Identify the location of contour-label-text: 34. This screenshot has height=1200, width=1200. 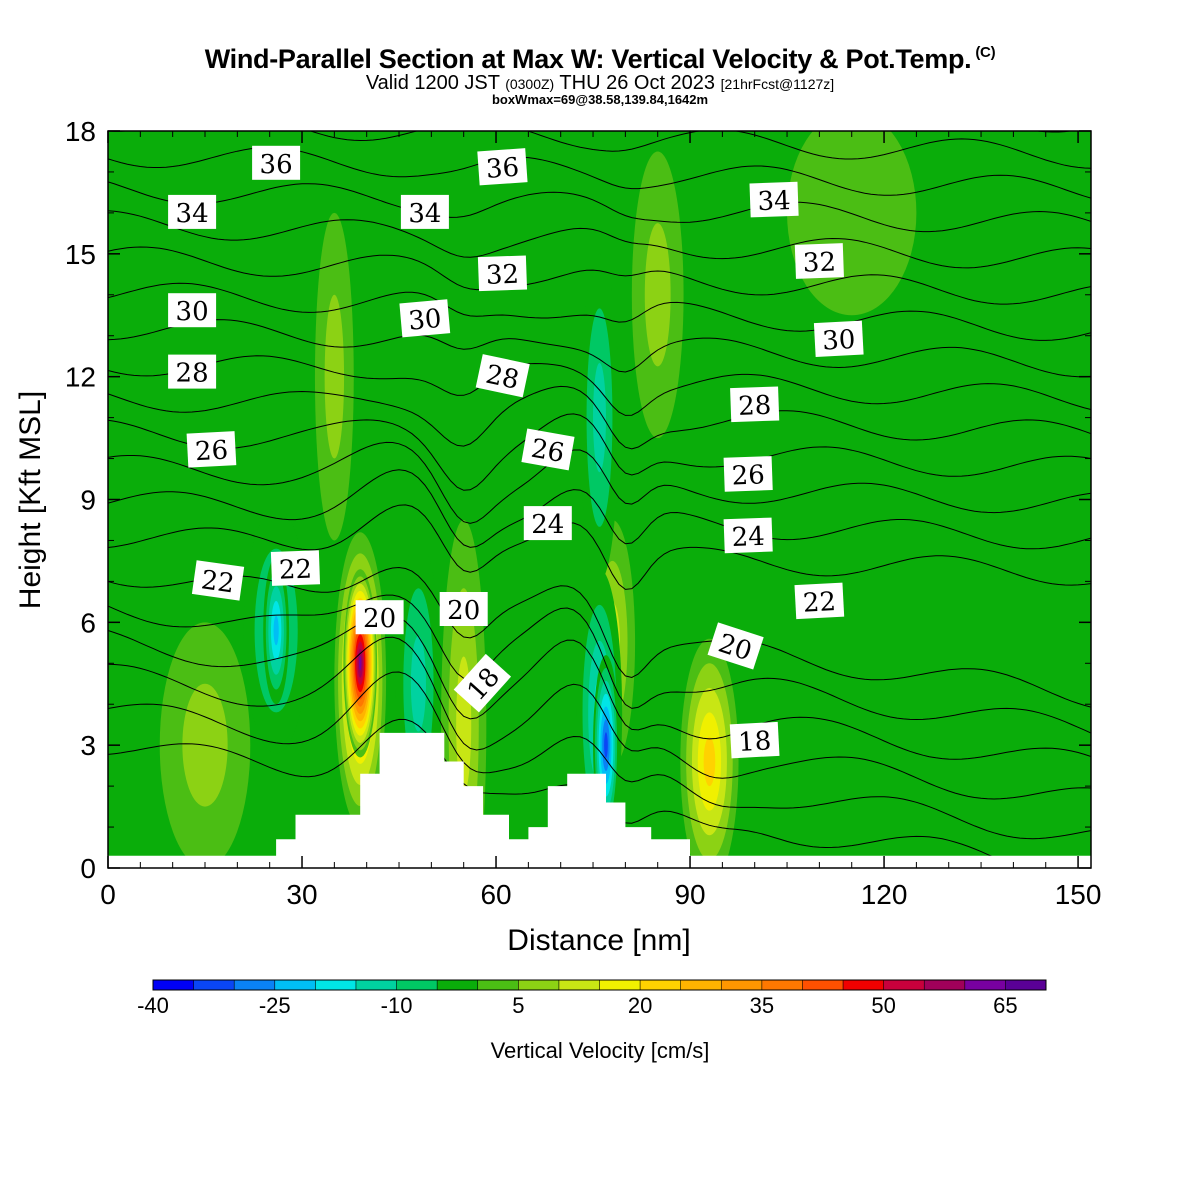
(774, 201).